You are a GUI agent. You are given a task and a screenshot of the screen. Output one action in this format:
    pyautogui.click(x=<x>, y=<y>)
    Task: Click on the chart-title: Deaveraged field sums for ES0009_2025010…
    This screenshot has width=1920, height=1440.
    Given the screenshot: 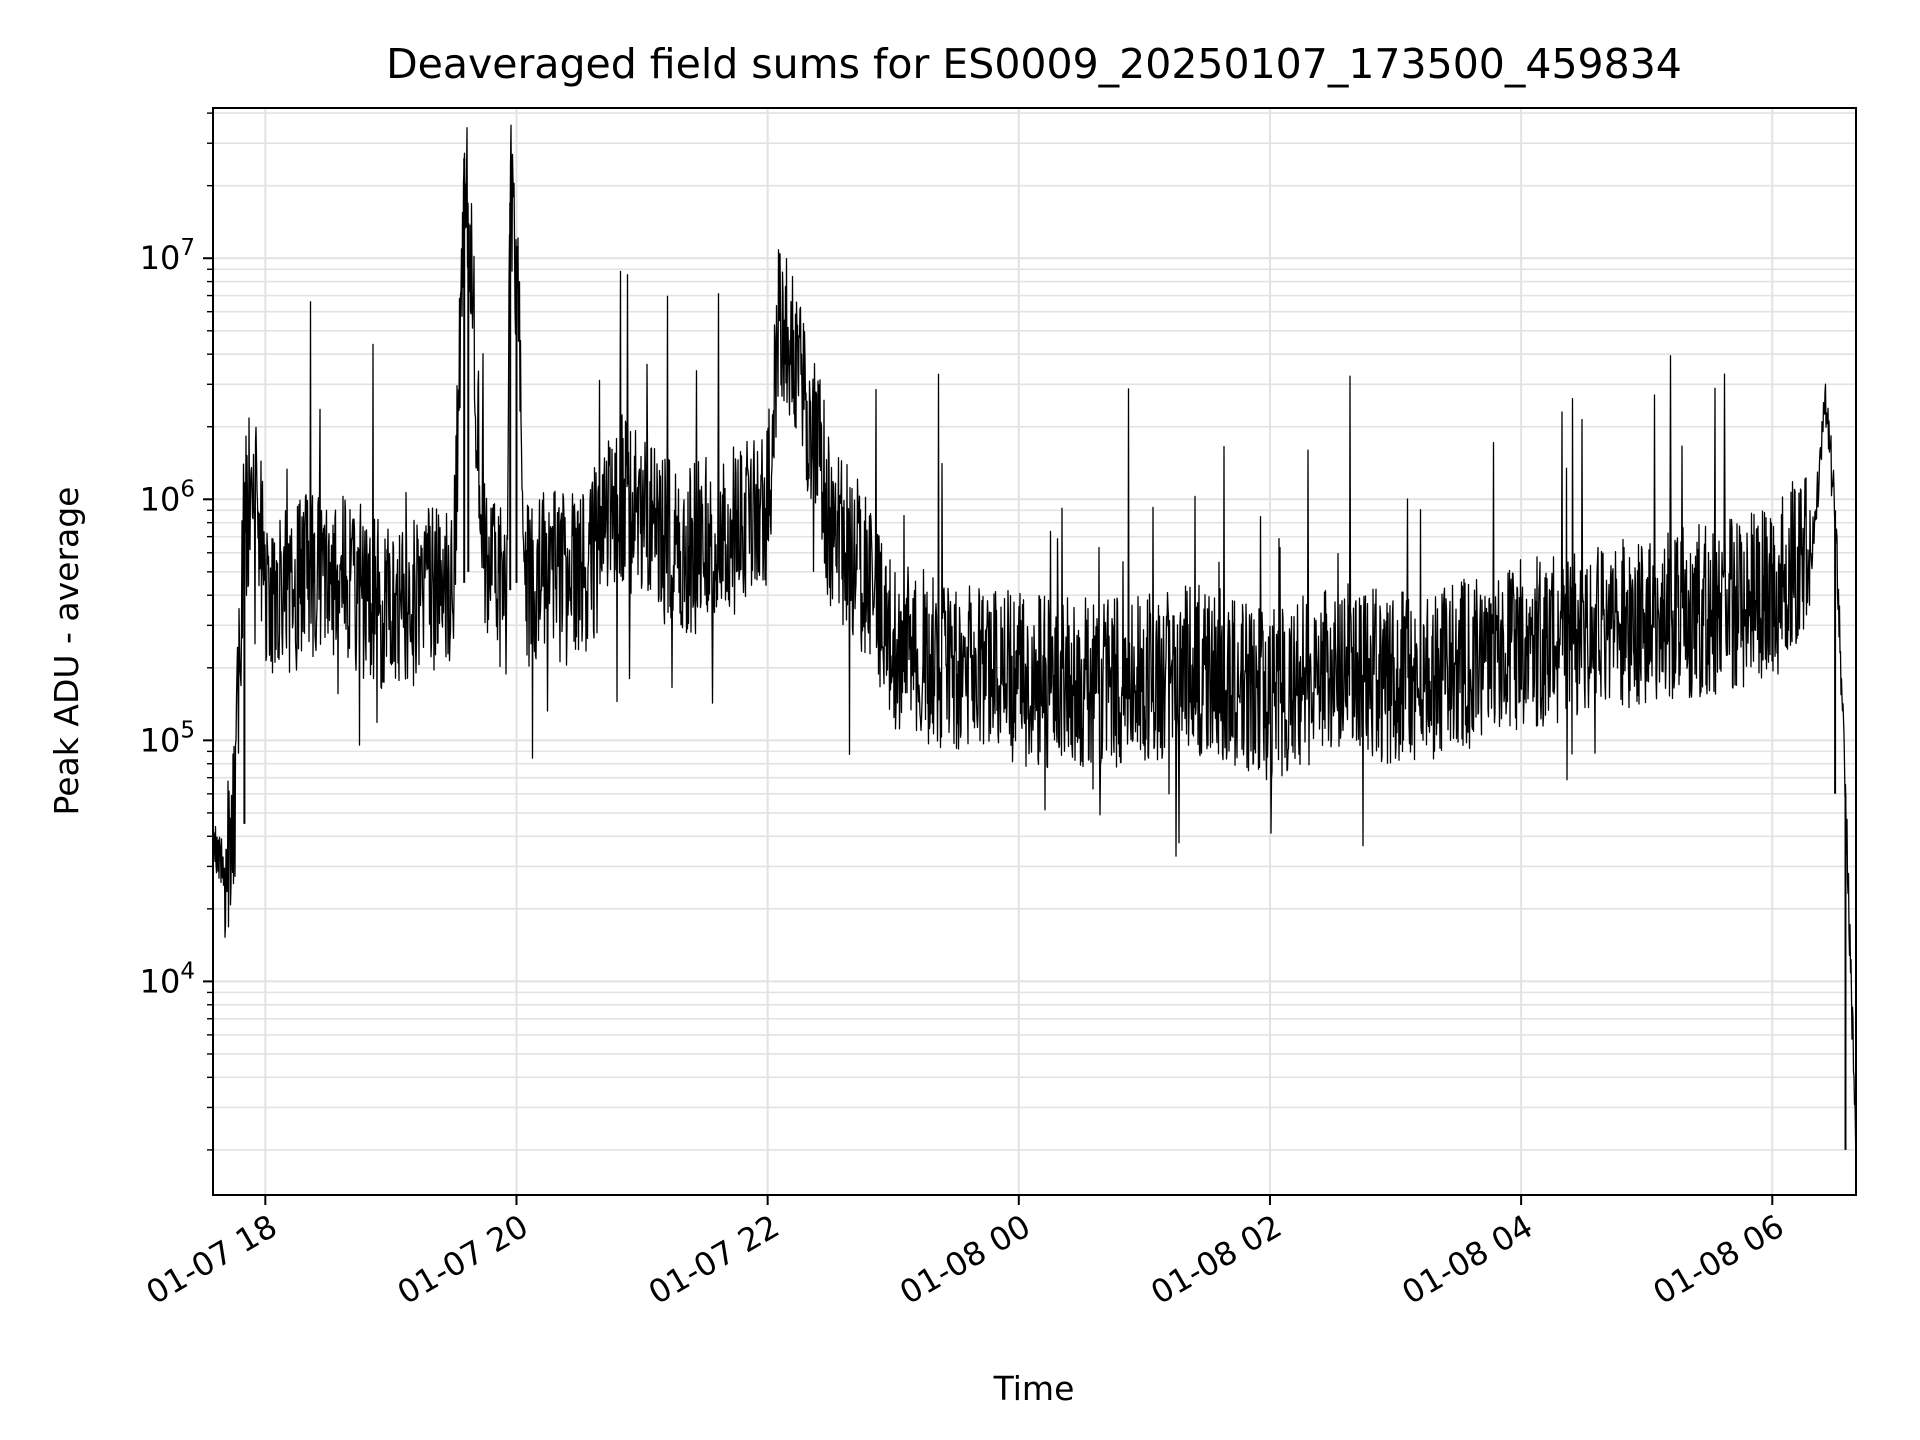 What is the action you would take?
    pyautogui.click(x=1034, y=64)
    